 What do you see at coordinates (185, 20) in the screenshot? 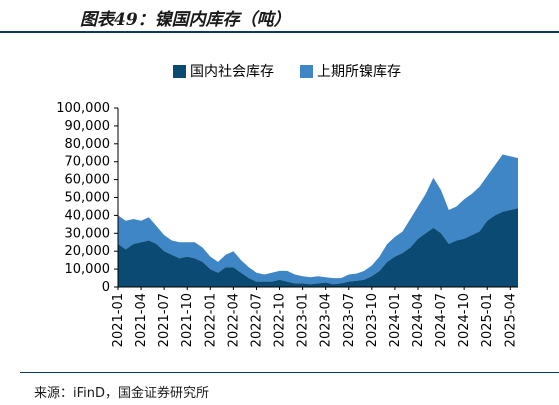
I see `chart-title: 图表49：镍国内库存（吨）` at bounding box center [185, 20].